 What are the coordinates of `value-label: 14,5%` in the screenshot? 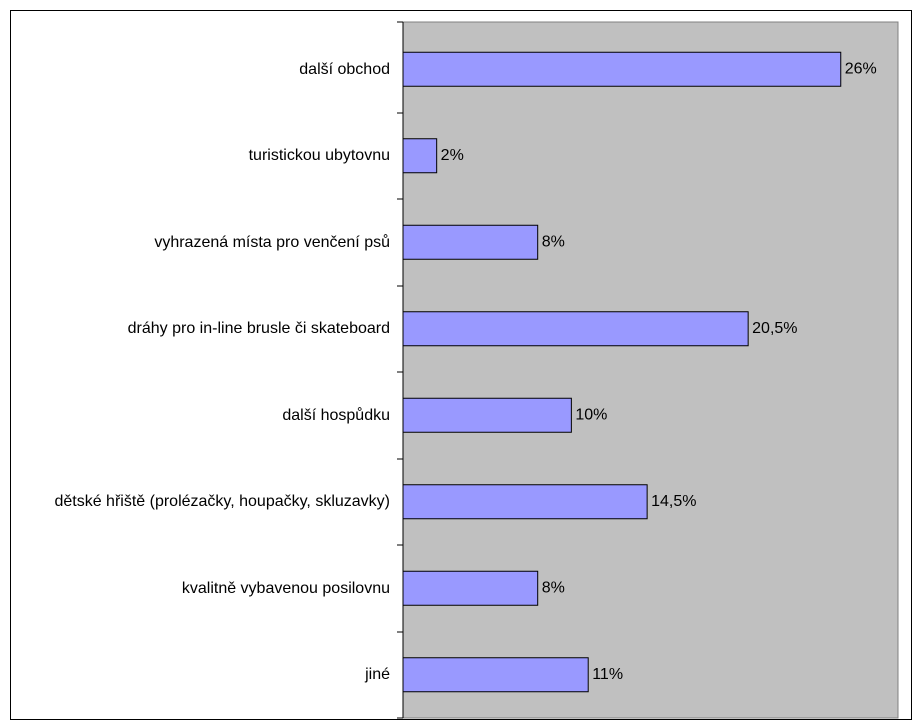 It's located at (673, 501).